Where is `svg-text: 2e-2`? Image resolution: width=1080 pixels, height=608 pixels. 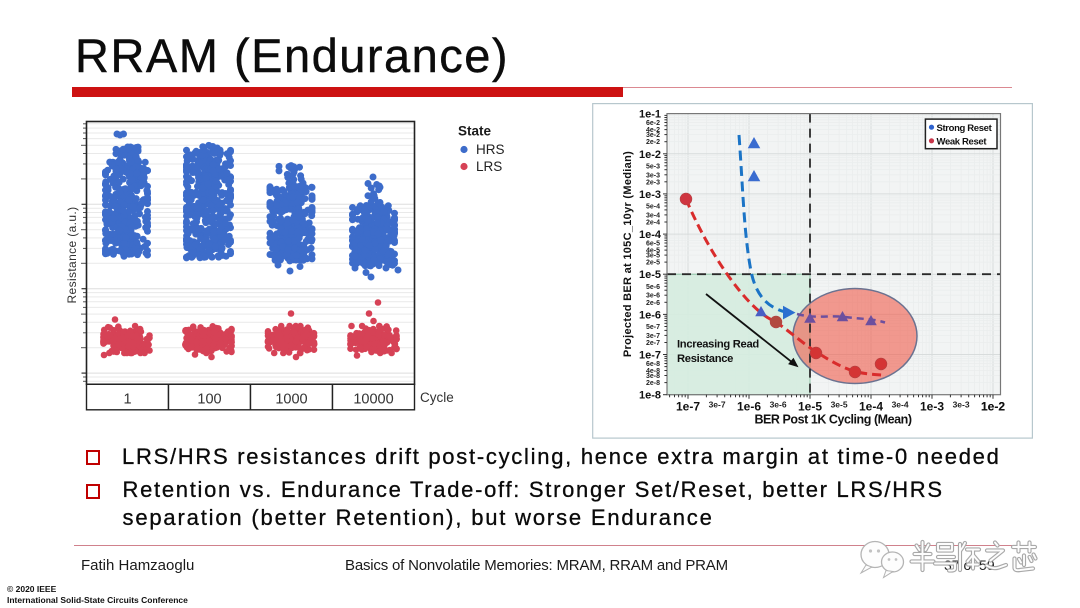 svg-text: 2e-2 is located at coordinates (653, 142).